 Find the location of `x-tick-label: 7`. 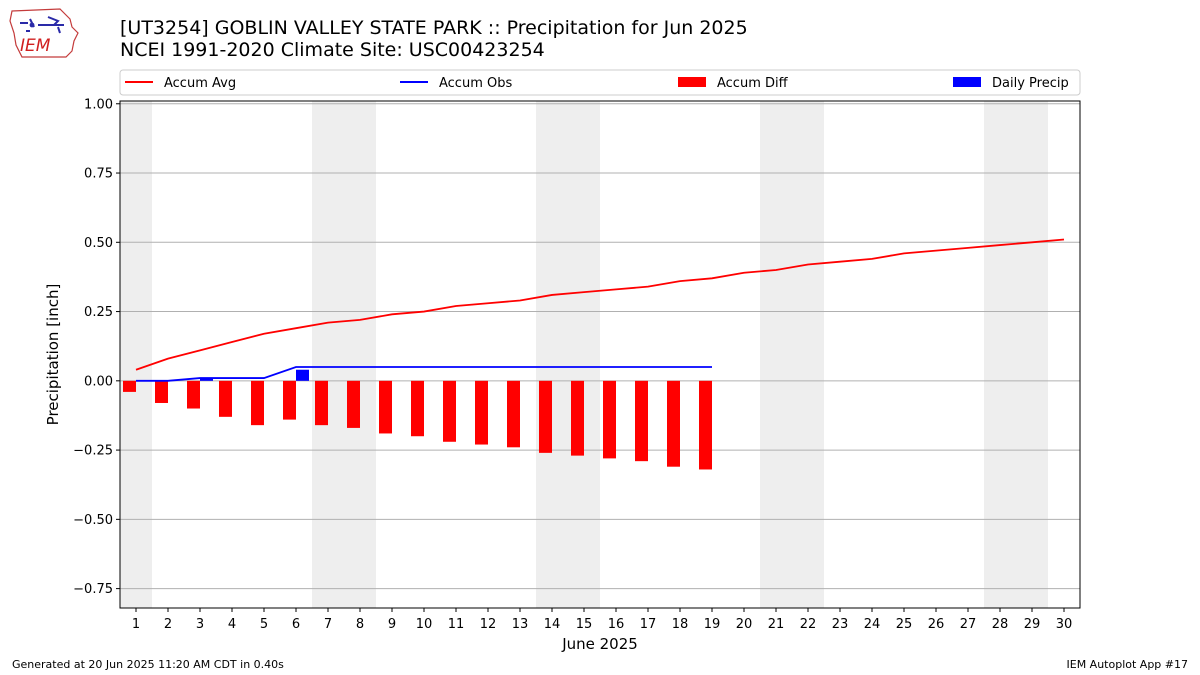

x-tick-label: 7 is located at coordinates (328, 624).